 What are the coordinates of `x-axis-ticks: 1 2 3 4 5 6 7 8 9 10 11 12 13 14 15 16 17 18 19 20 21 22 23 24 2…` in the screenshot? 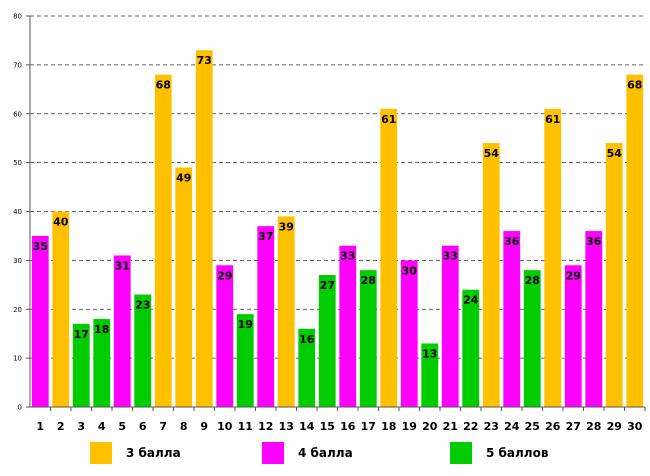 It's located at (341, 420).